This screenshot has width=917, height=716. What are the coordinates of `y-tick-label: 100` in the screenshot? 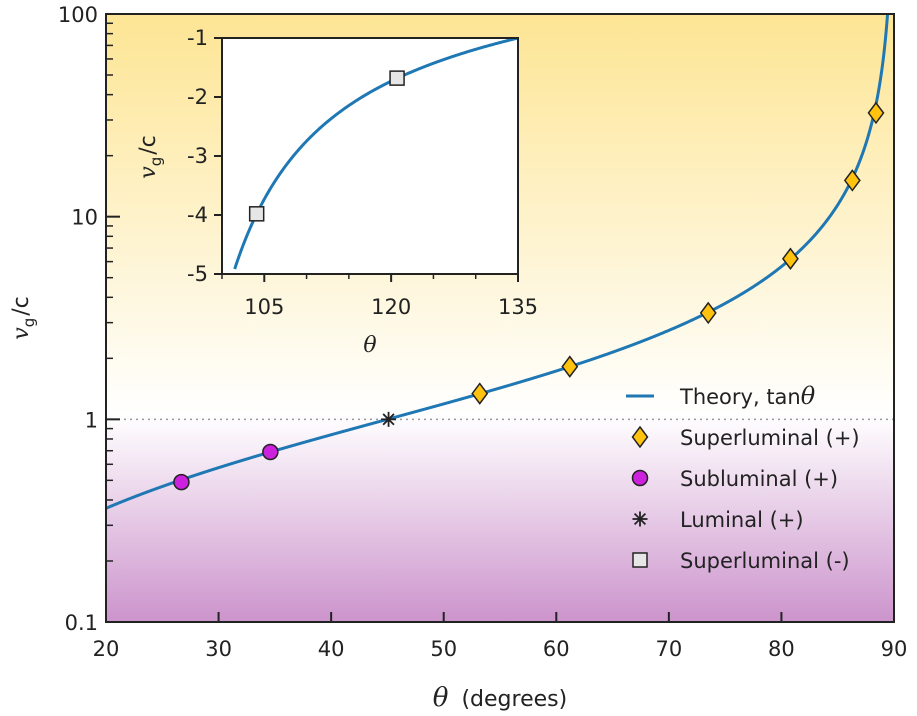 It's located at (78, 15).